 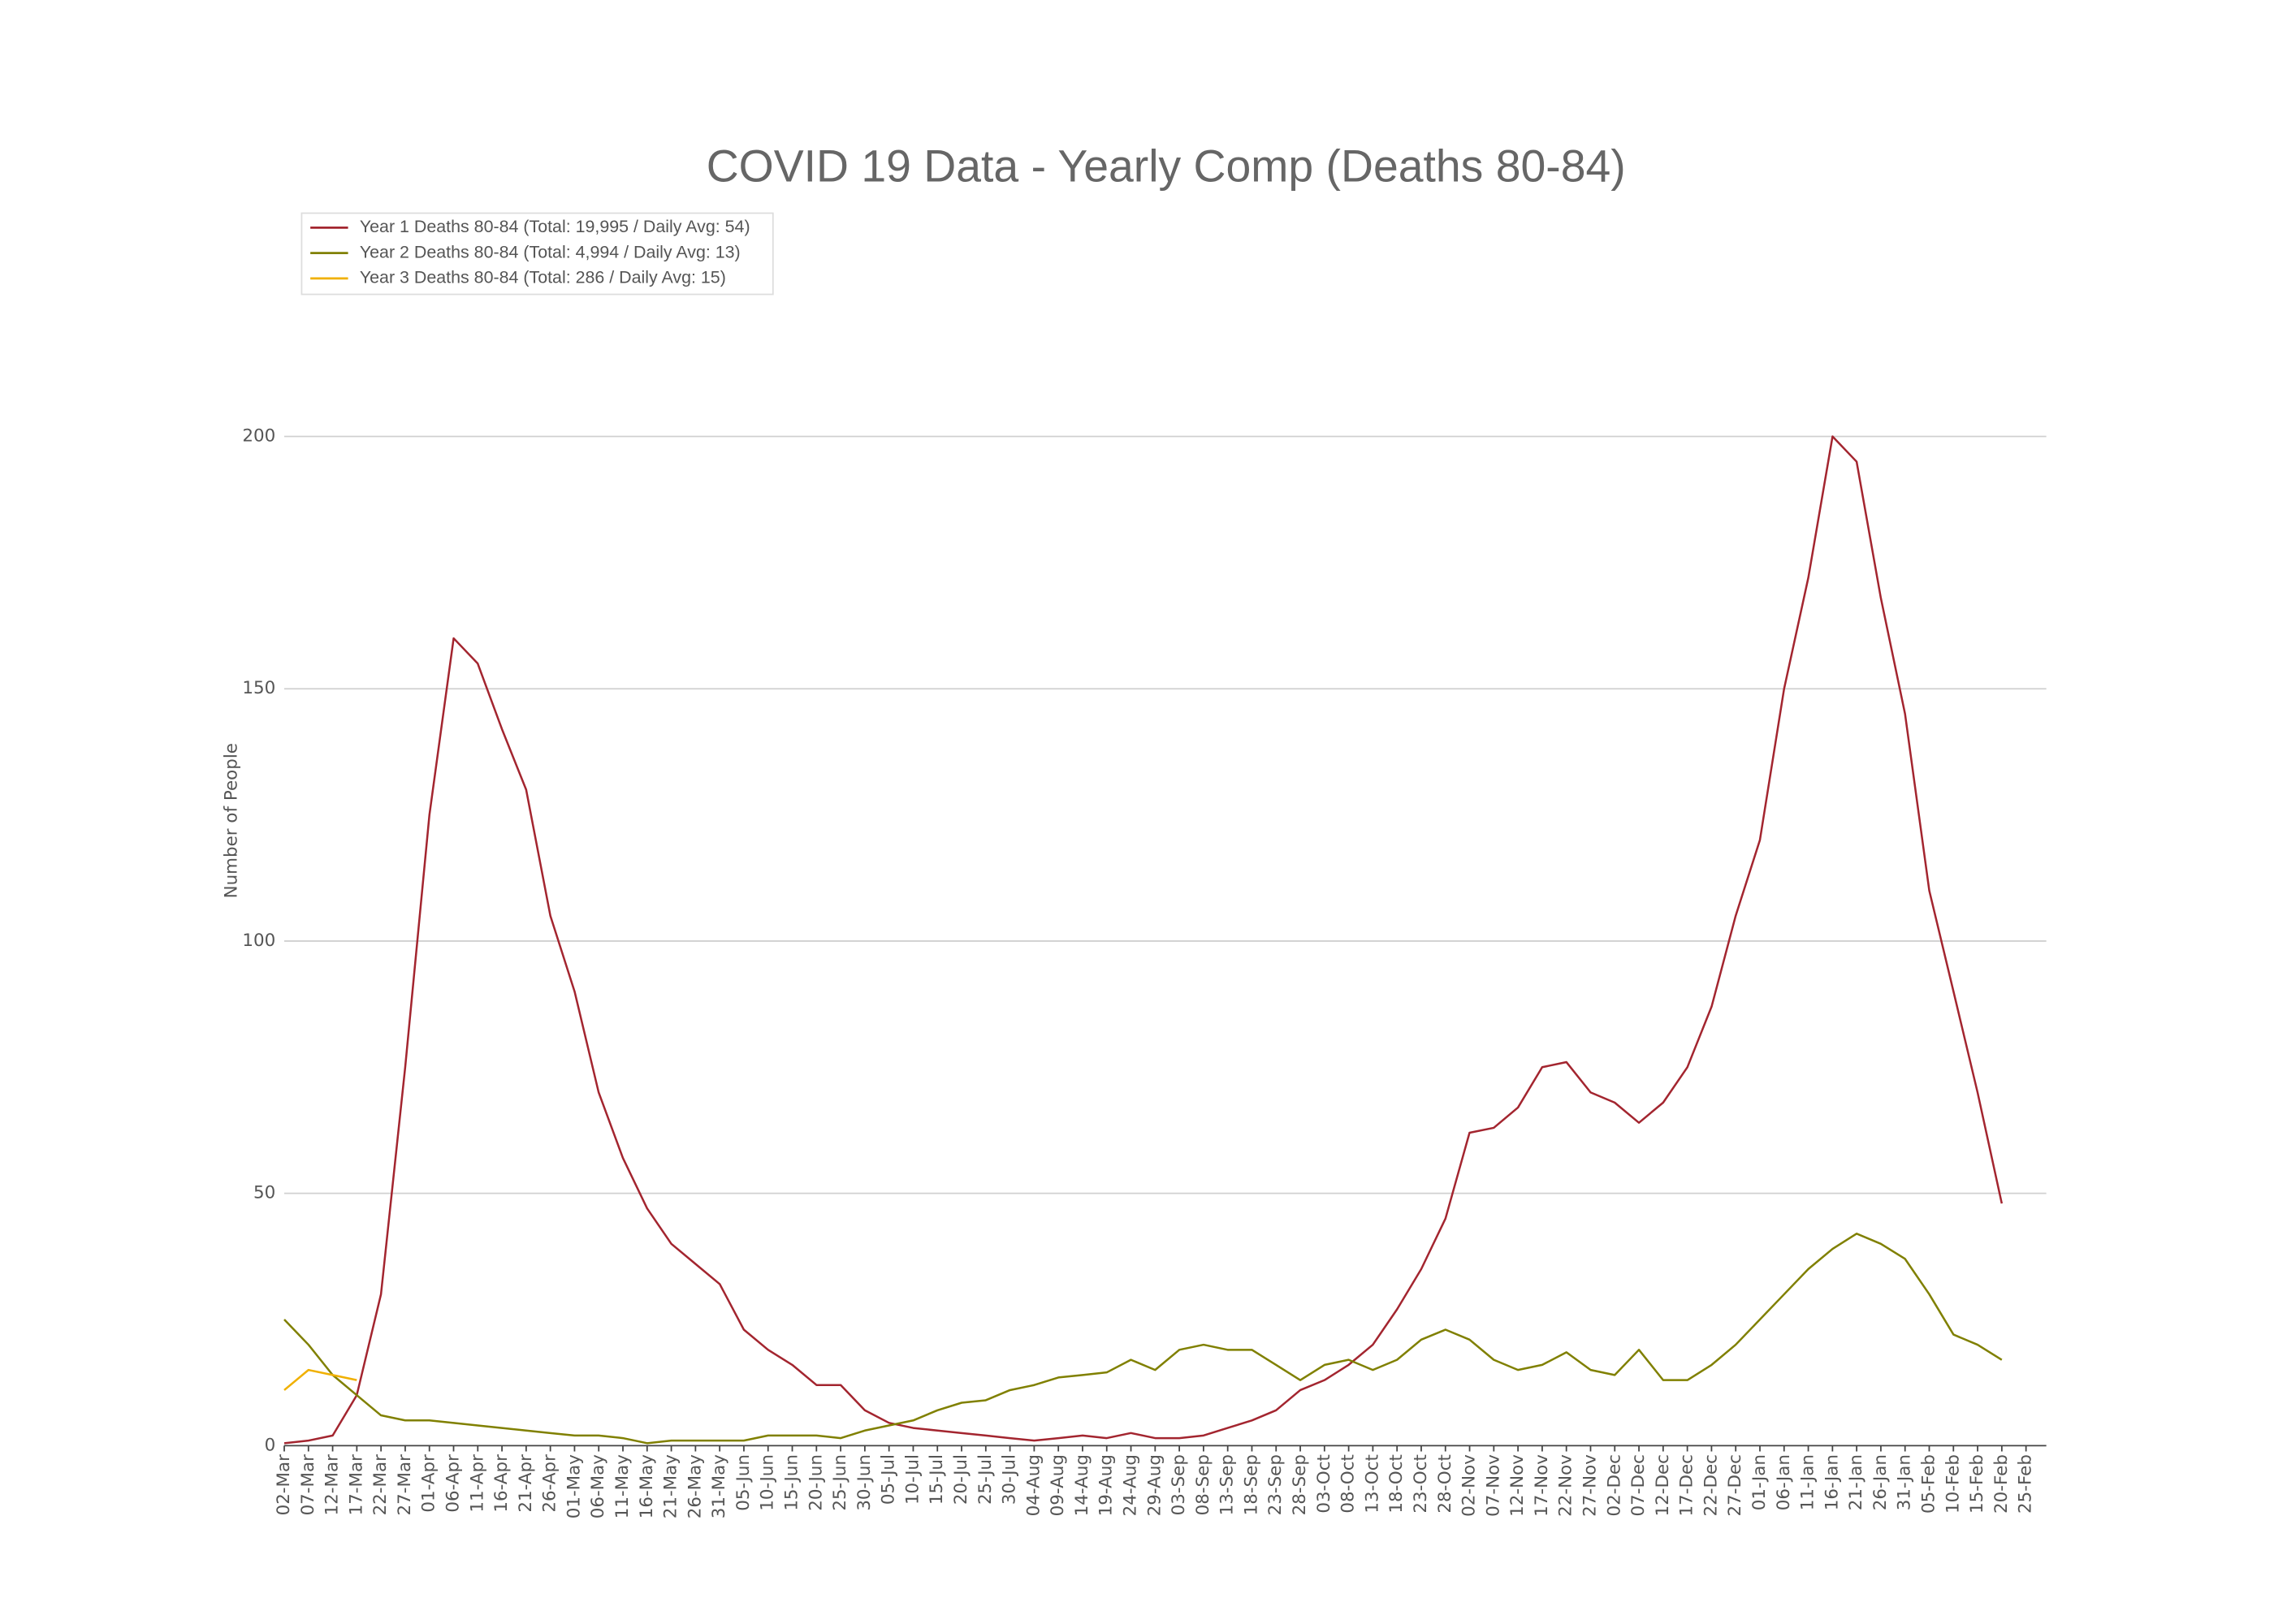 I want to click on x-tick-label: 22-Dec, so click(x=1711, y=1485).